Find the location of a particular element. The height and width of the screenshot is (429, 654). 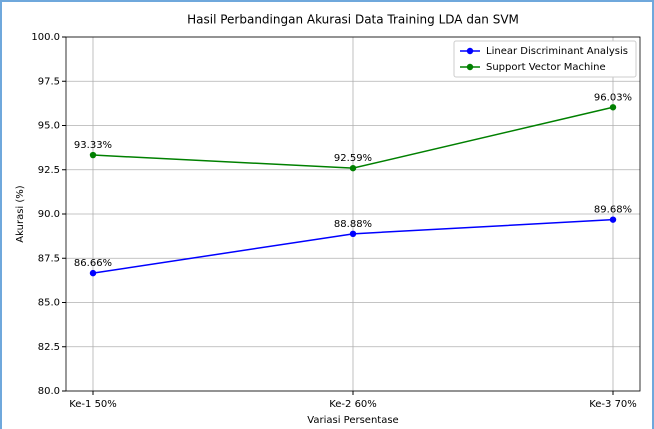

value-label: 93.33% is located at coordinates (93, 145).